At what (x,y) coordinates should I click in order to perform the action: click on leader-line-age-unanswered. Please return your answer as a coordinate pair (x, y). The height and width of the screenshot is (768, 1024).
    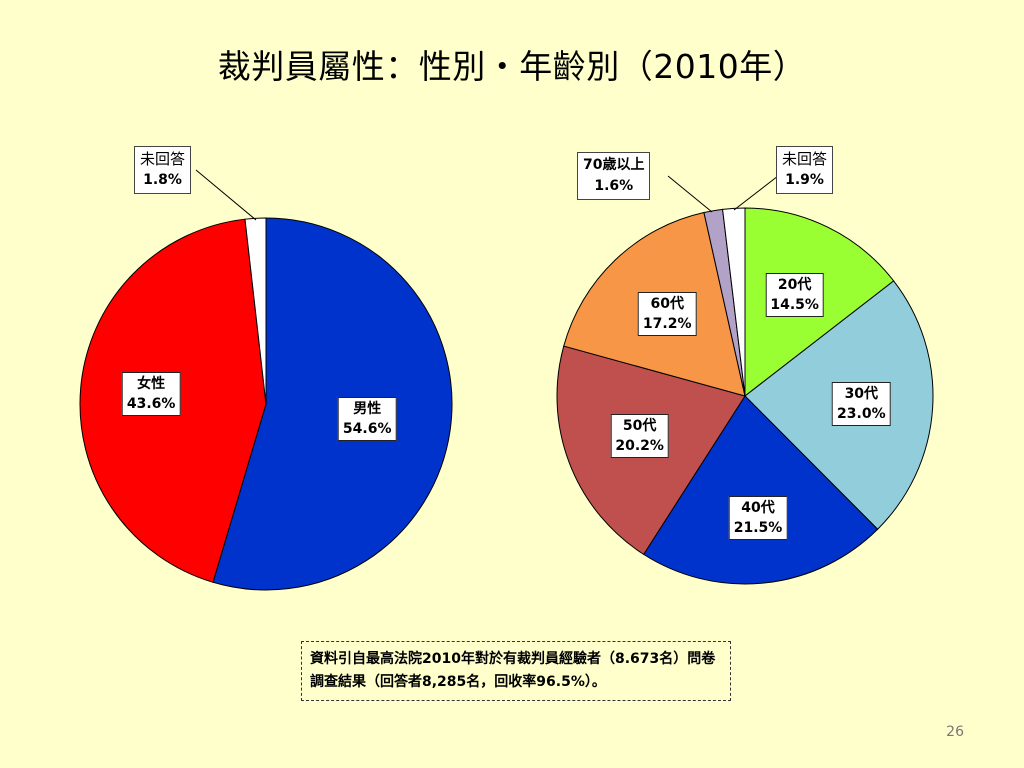
    Looking at the image, I should click on (756, 193).